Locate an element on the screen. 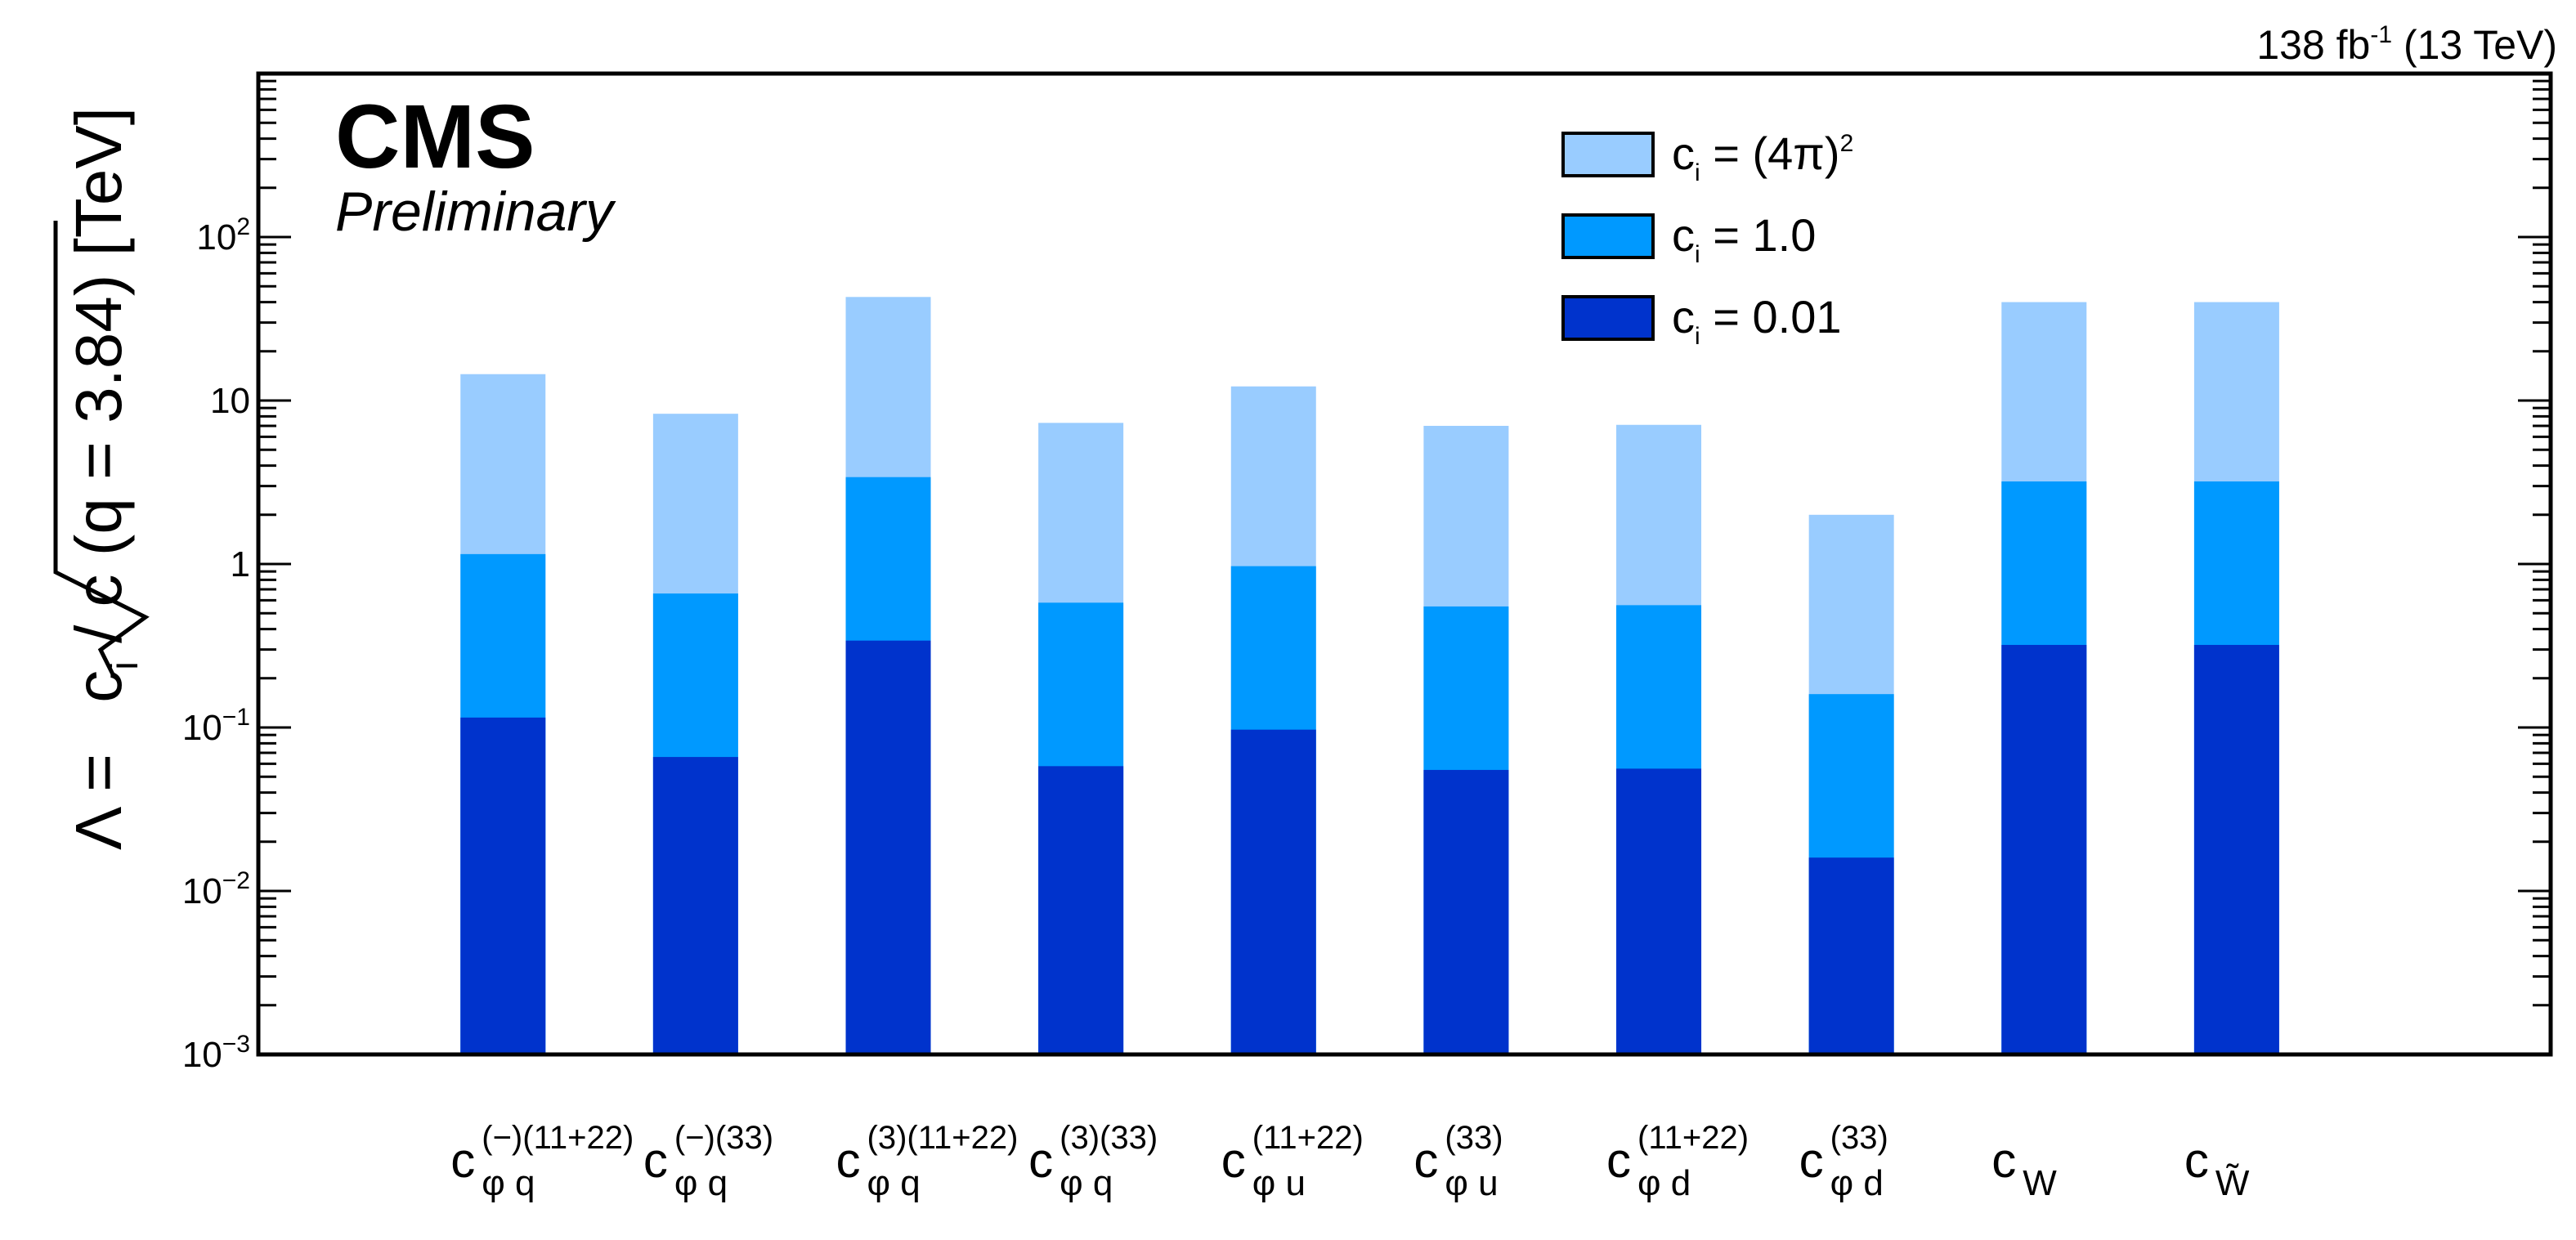  y-tick-label-3: 10⁻¹ is located at coordinates (216, 726).